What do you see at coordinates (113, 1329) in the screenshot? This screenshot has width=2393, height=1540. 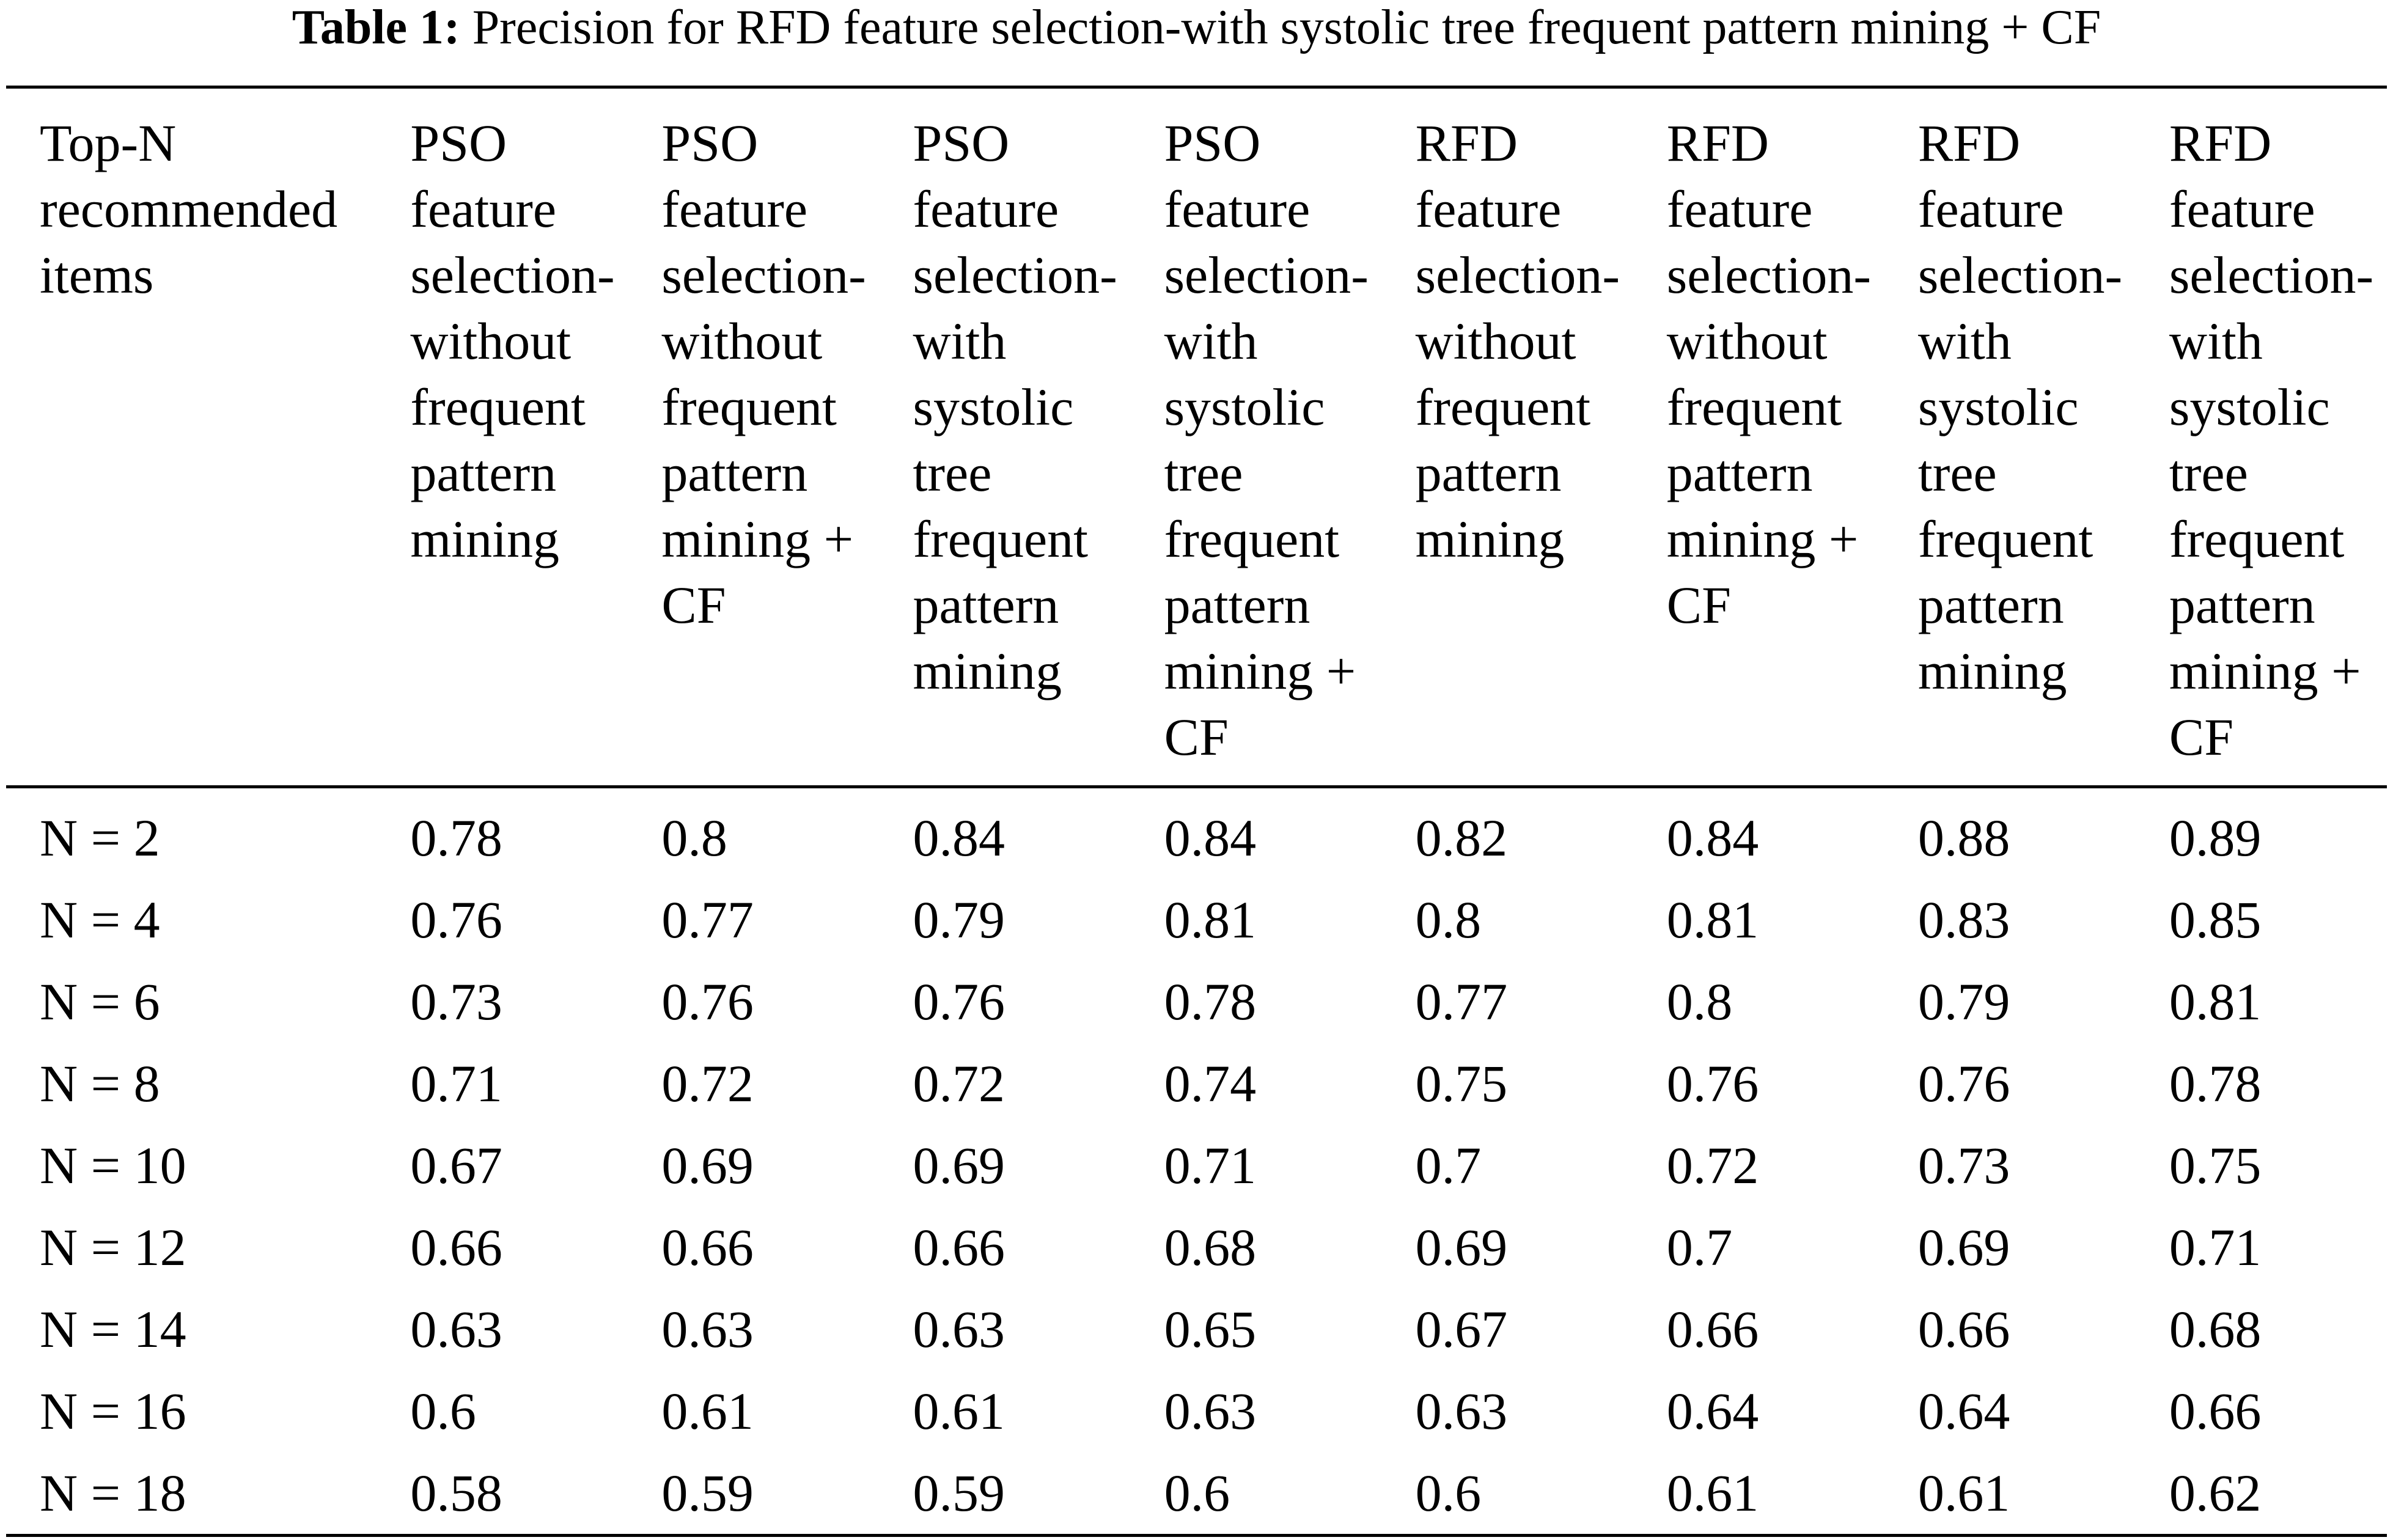 I see `row-label-cell: N = 14` at bounding box center [113, 1329].